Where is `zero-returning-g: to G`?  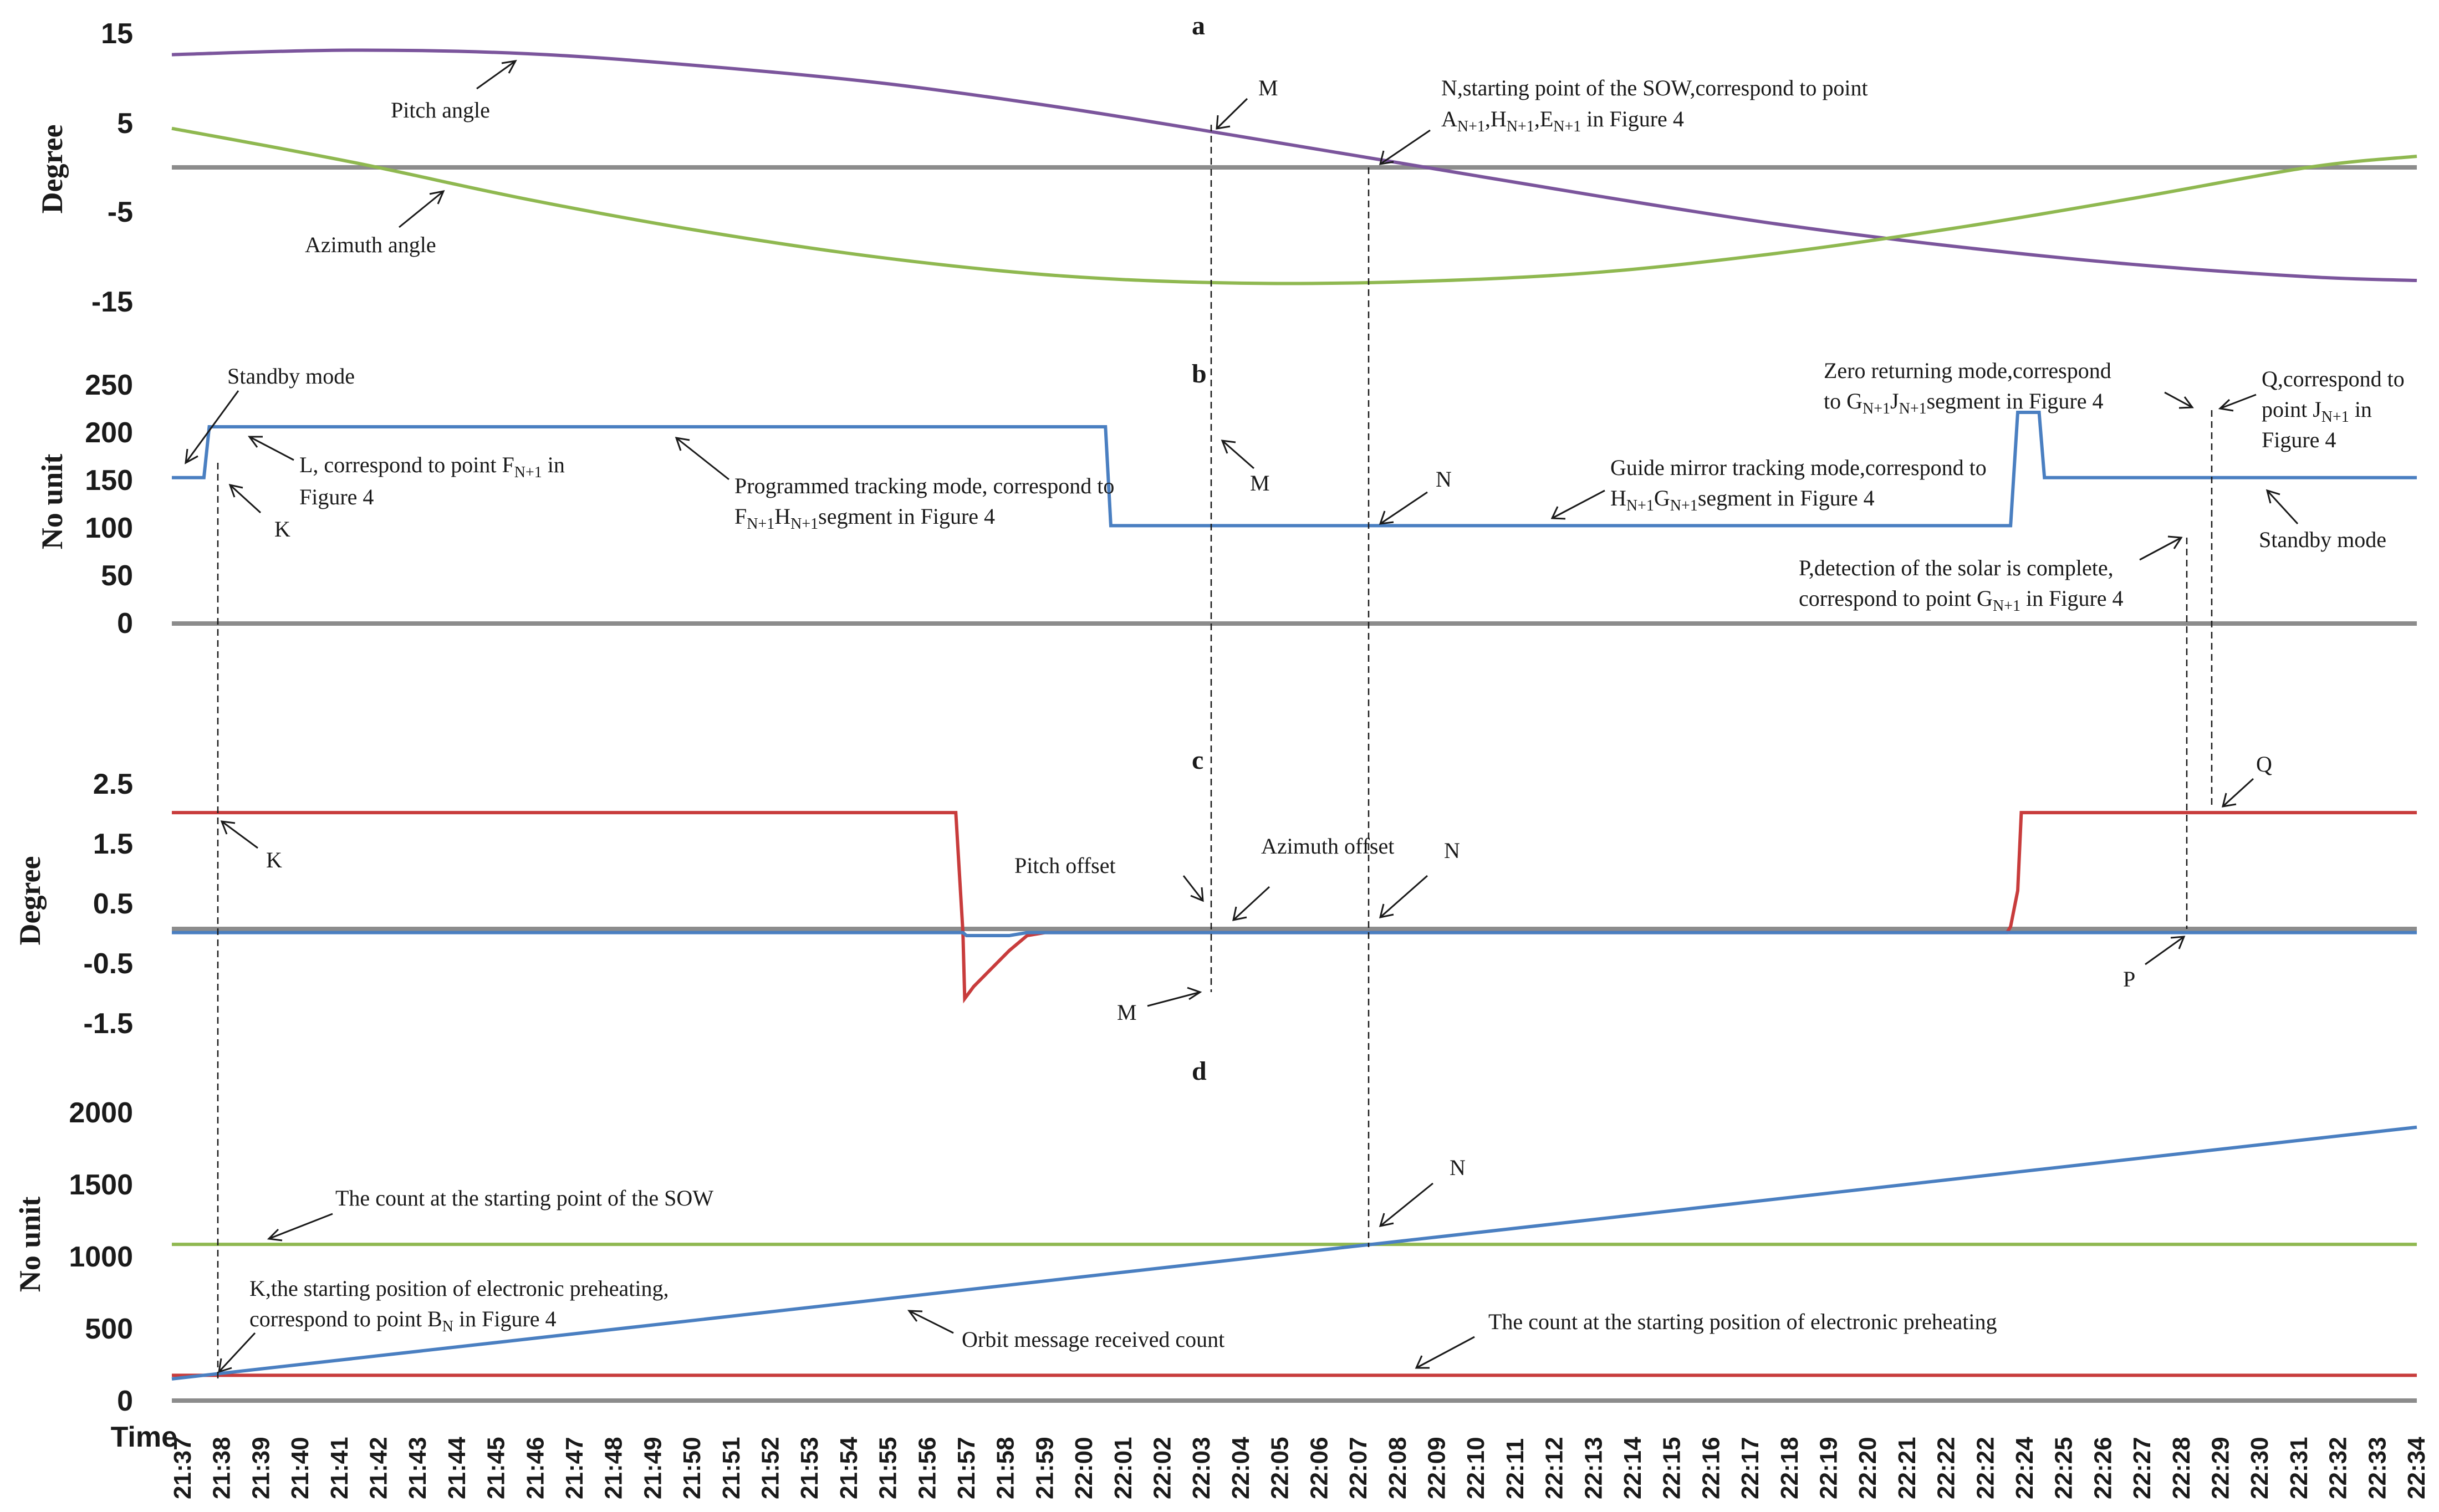
zero-returning-g: to G is located at coordinates (1843, 401).